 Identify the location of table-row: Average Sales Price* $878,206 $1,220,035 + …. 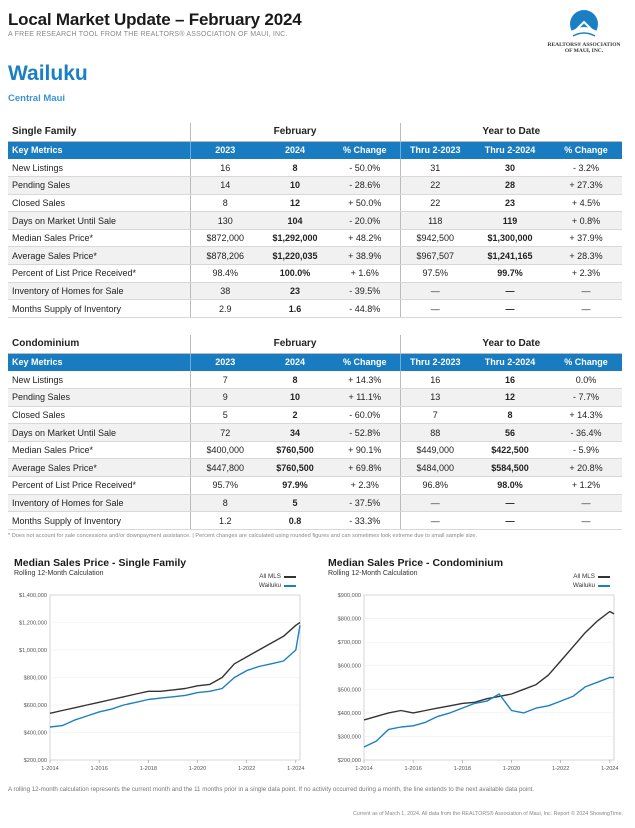
(315, 256).